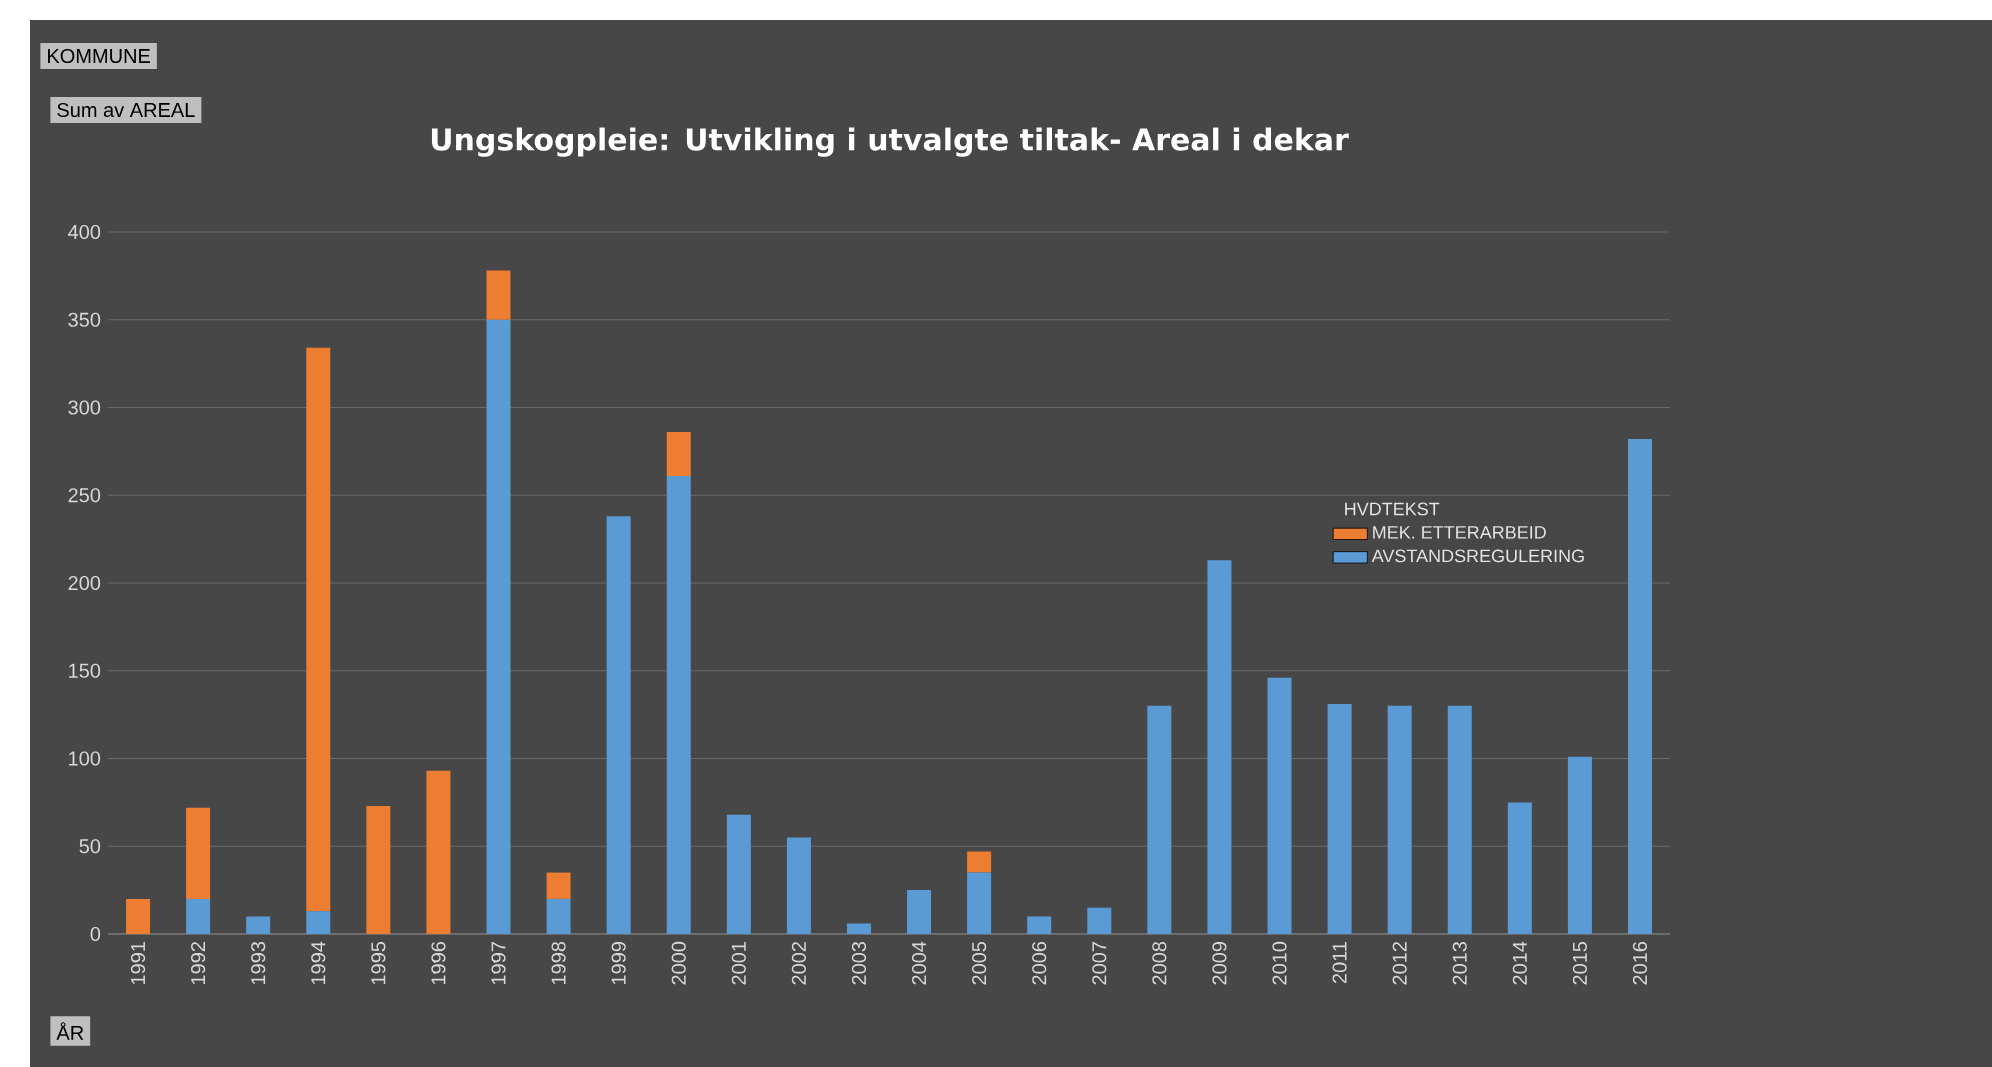 The image size is (1992, 1067). I want to click on legend-label: AVSTANDSREGULERING, so click(1477, 556).